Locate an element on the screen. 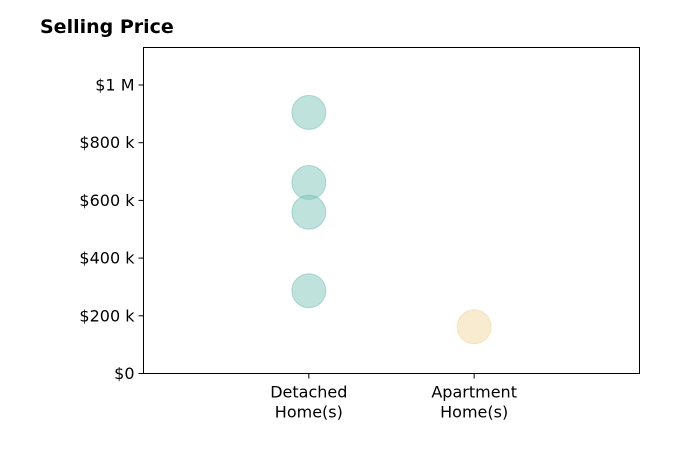 The width and height of the screenshot is (679, 462). y-tick-label: $600 k is located at coordinates (107, 200).